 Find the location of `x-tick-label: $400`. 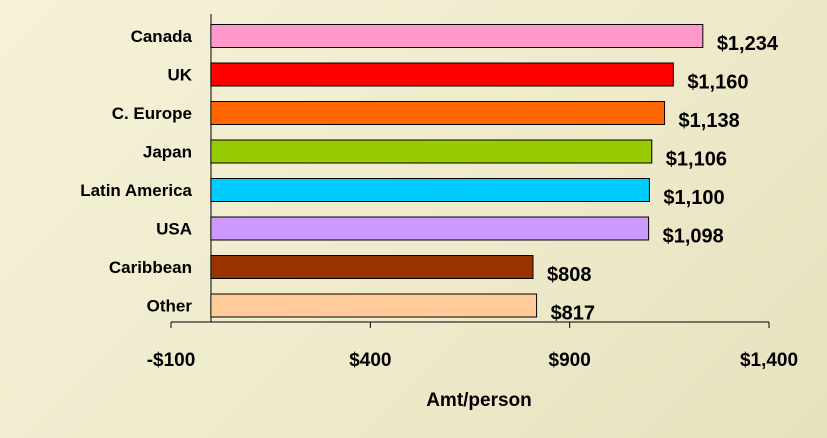

x-tick-label: $400 is located at coordinates (370, 360).